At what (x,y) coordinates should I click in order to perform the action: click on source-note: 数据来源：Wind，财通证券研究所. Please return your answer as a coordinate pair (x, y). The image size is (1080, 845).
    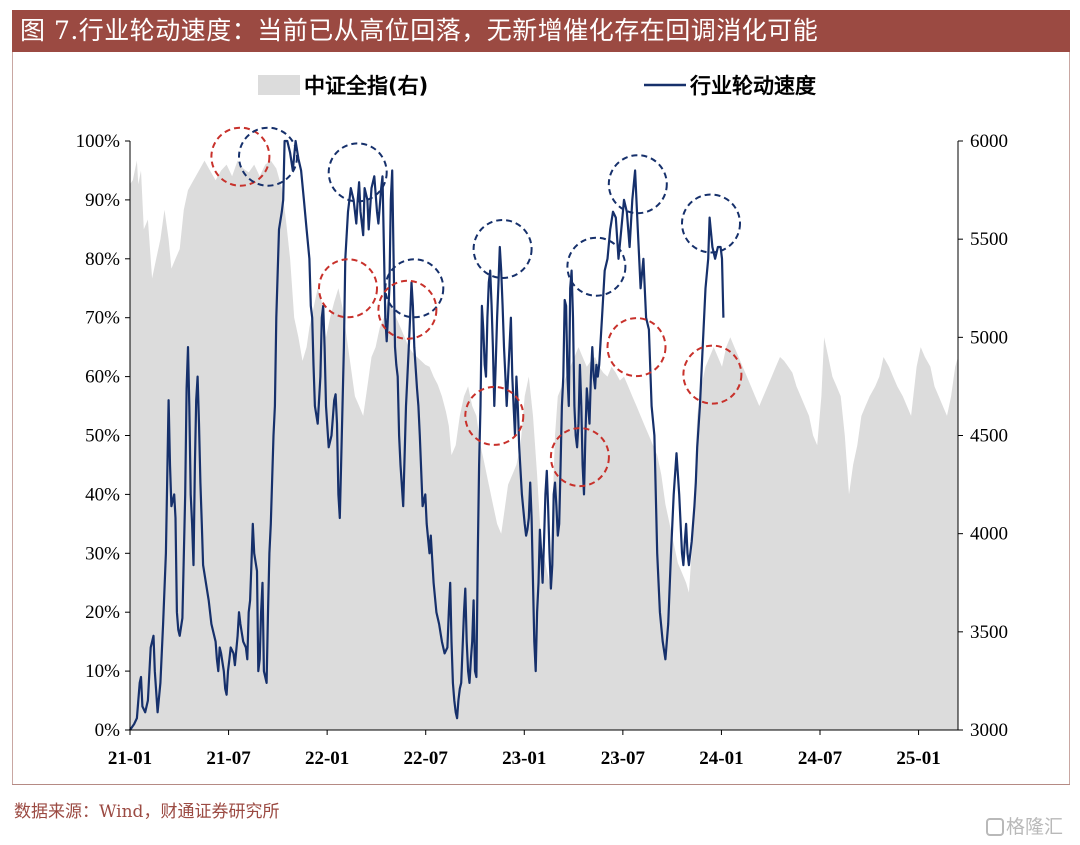
    Looking at the image, I should click on (147, 812).